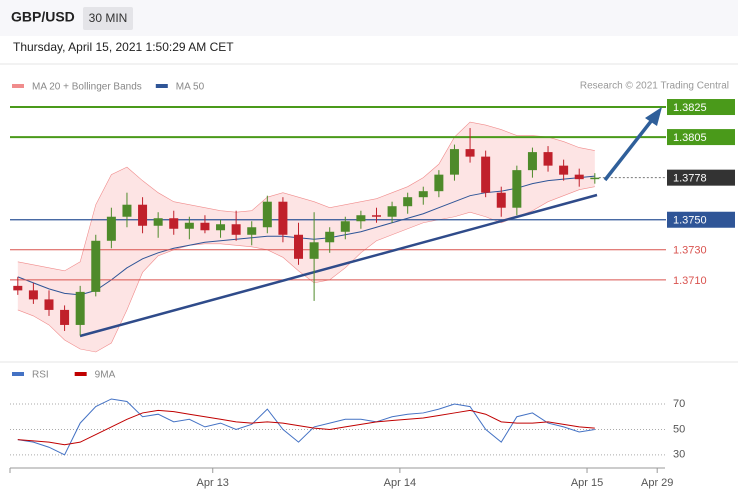  Describe the element at coordinates (400, 483) in the screenshot. I see `x-tick-label: Apr 14` at that location.